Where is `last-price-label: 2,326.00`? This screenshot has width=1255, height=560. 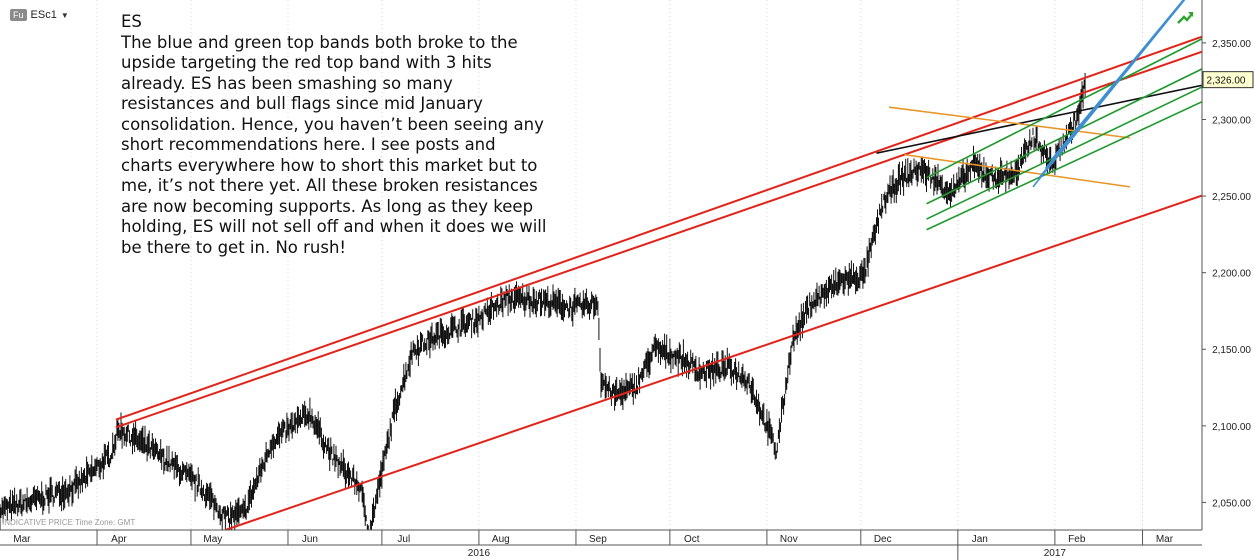 last-price-label: 2,326.00 is located at coordinates (1226, 81).